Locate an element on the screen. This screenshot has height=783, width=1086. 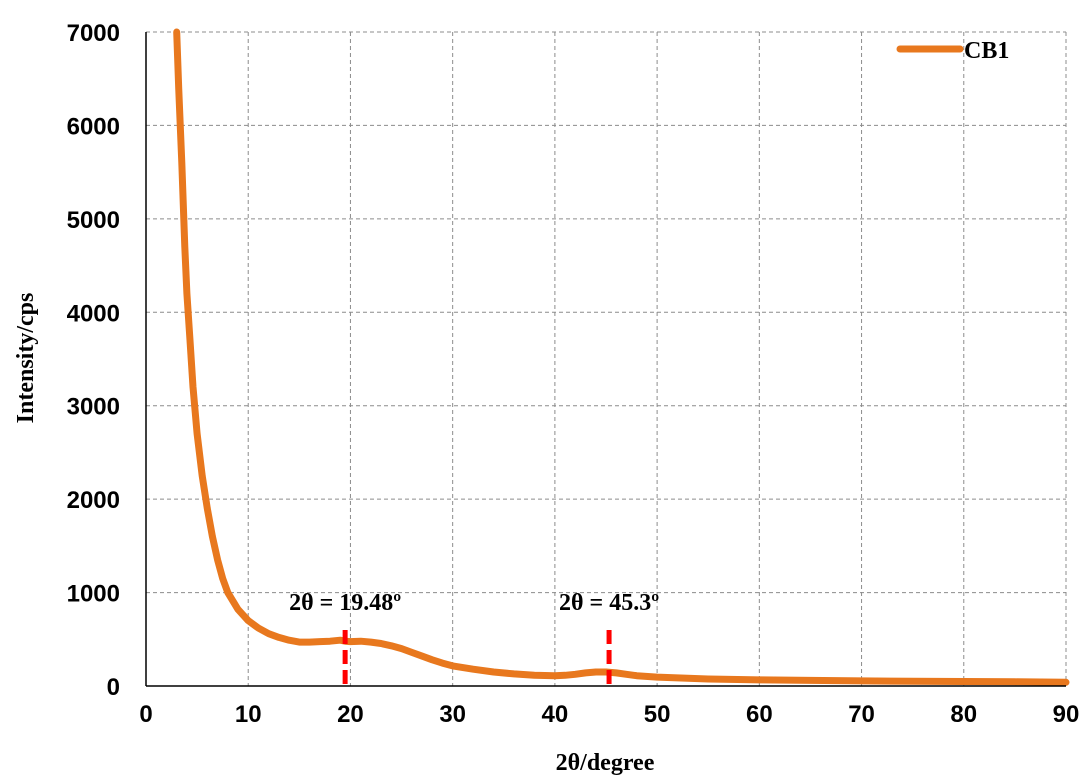
y-tick-label: 0 is located at coordinates (113, 687).